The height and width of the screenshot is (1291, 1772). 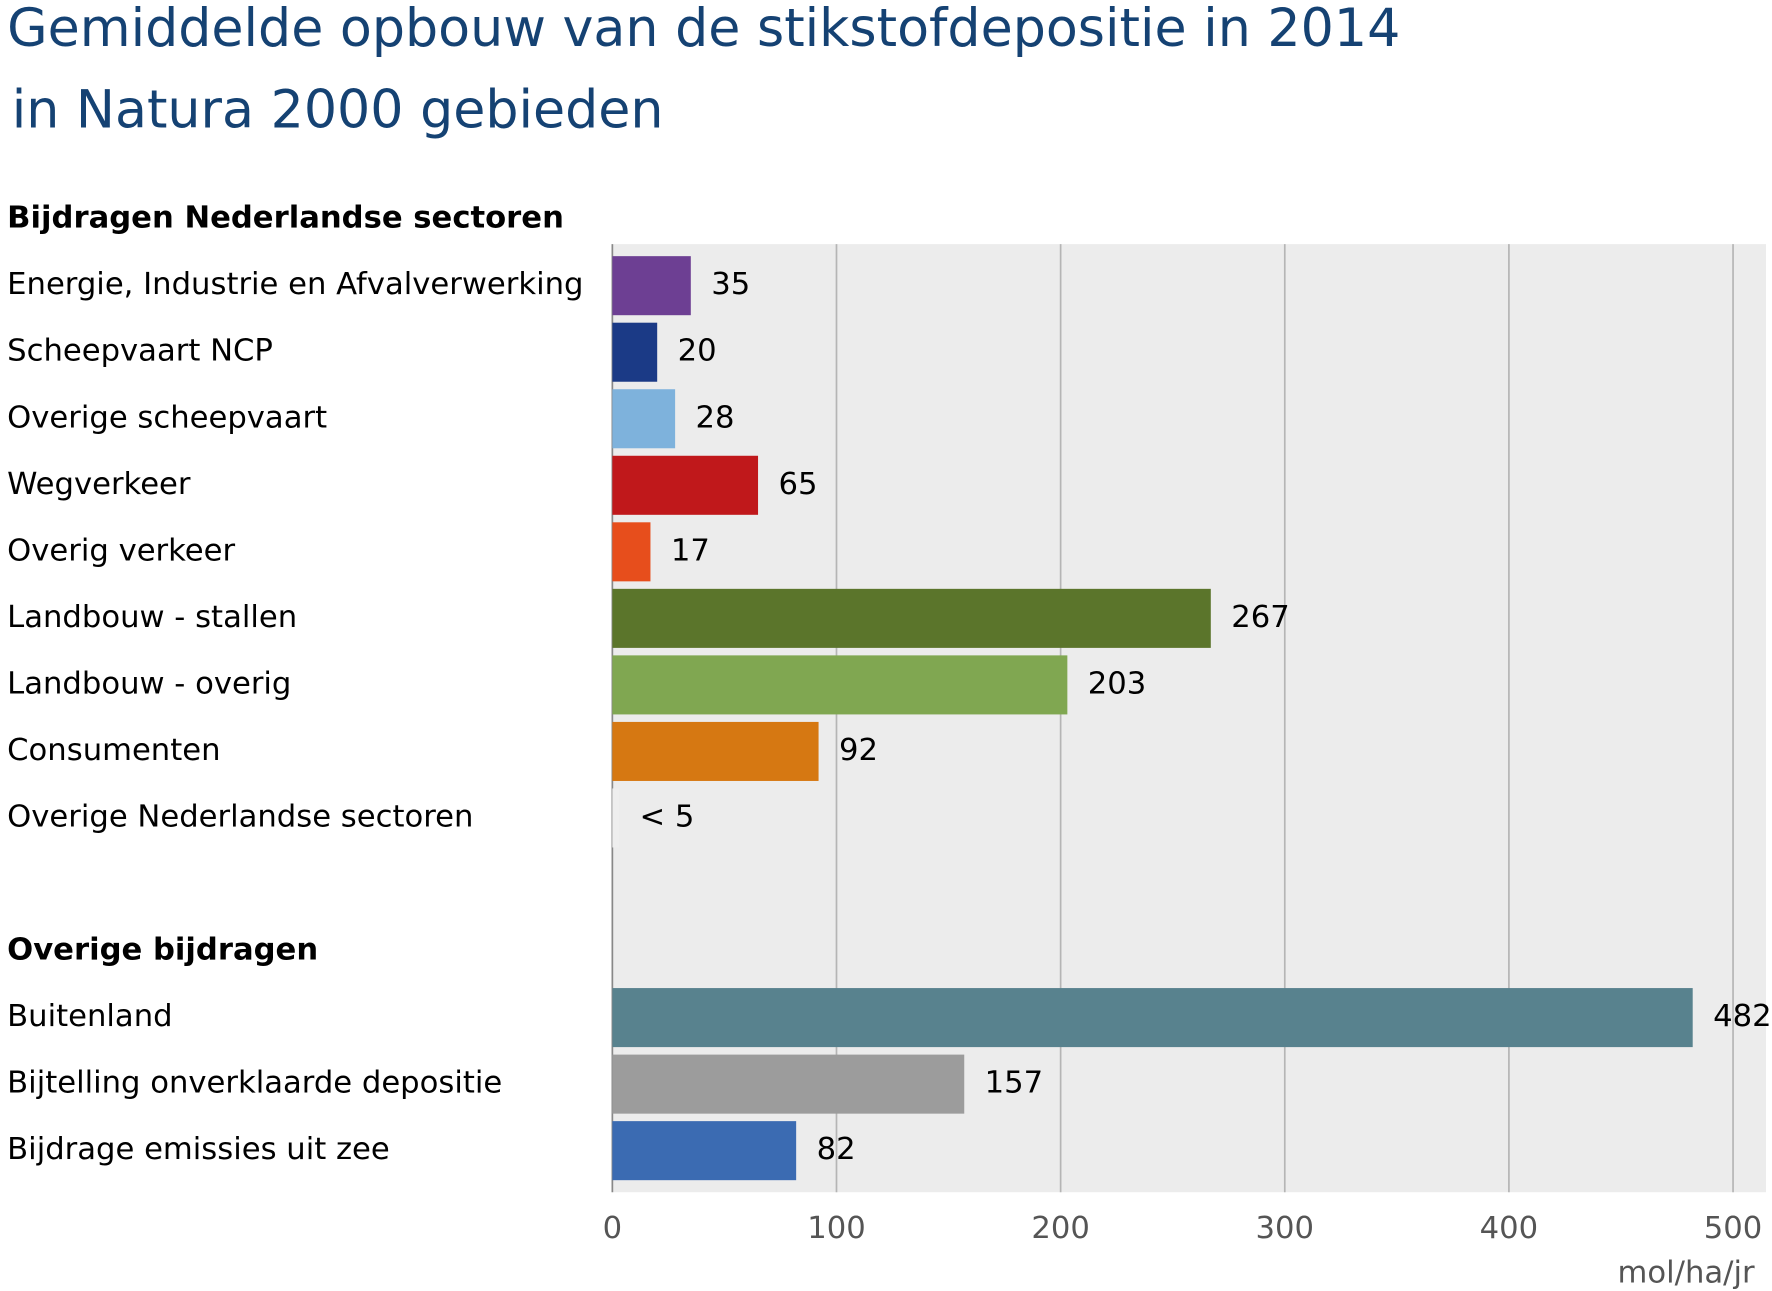 I want to click on y-tick-label: Overige Nederlandse sectoren, so click(x=240, y=816).